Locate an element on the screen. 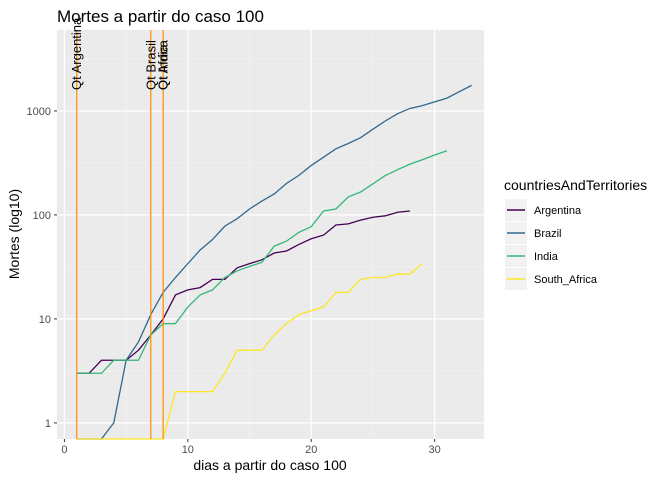 The height and width of the screenshot is (480, 672). legend-entry-label: India is located at coordinates (546, 257).